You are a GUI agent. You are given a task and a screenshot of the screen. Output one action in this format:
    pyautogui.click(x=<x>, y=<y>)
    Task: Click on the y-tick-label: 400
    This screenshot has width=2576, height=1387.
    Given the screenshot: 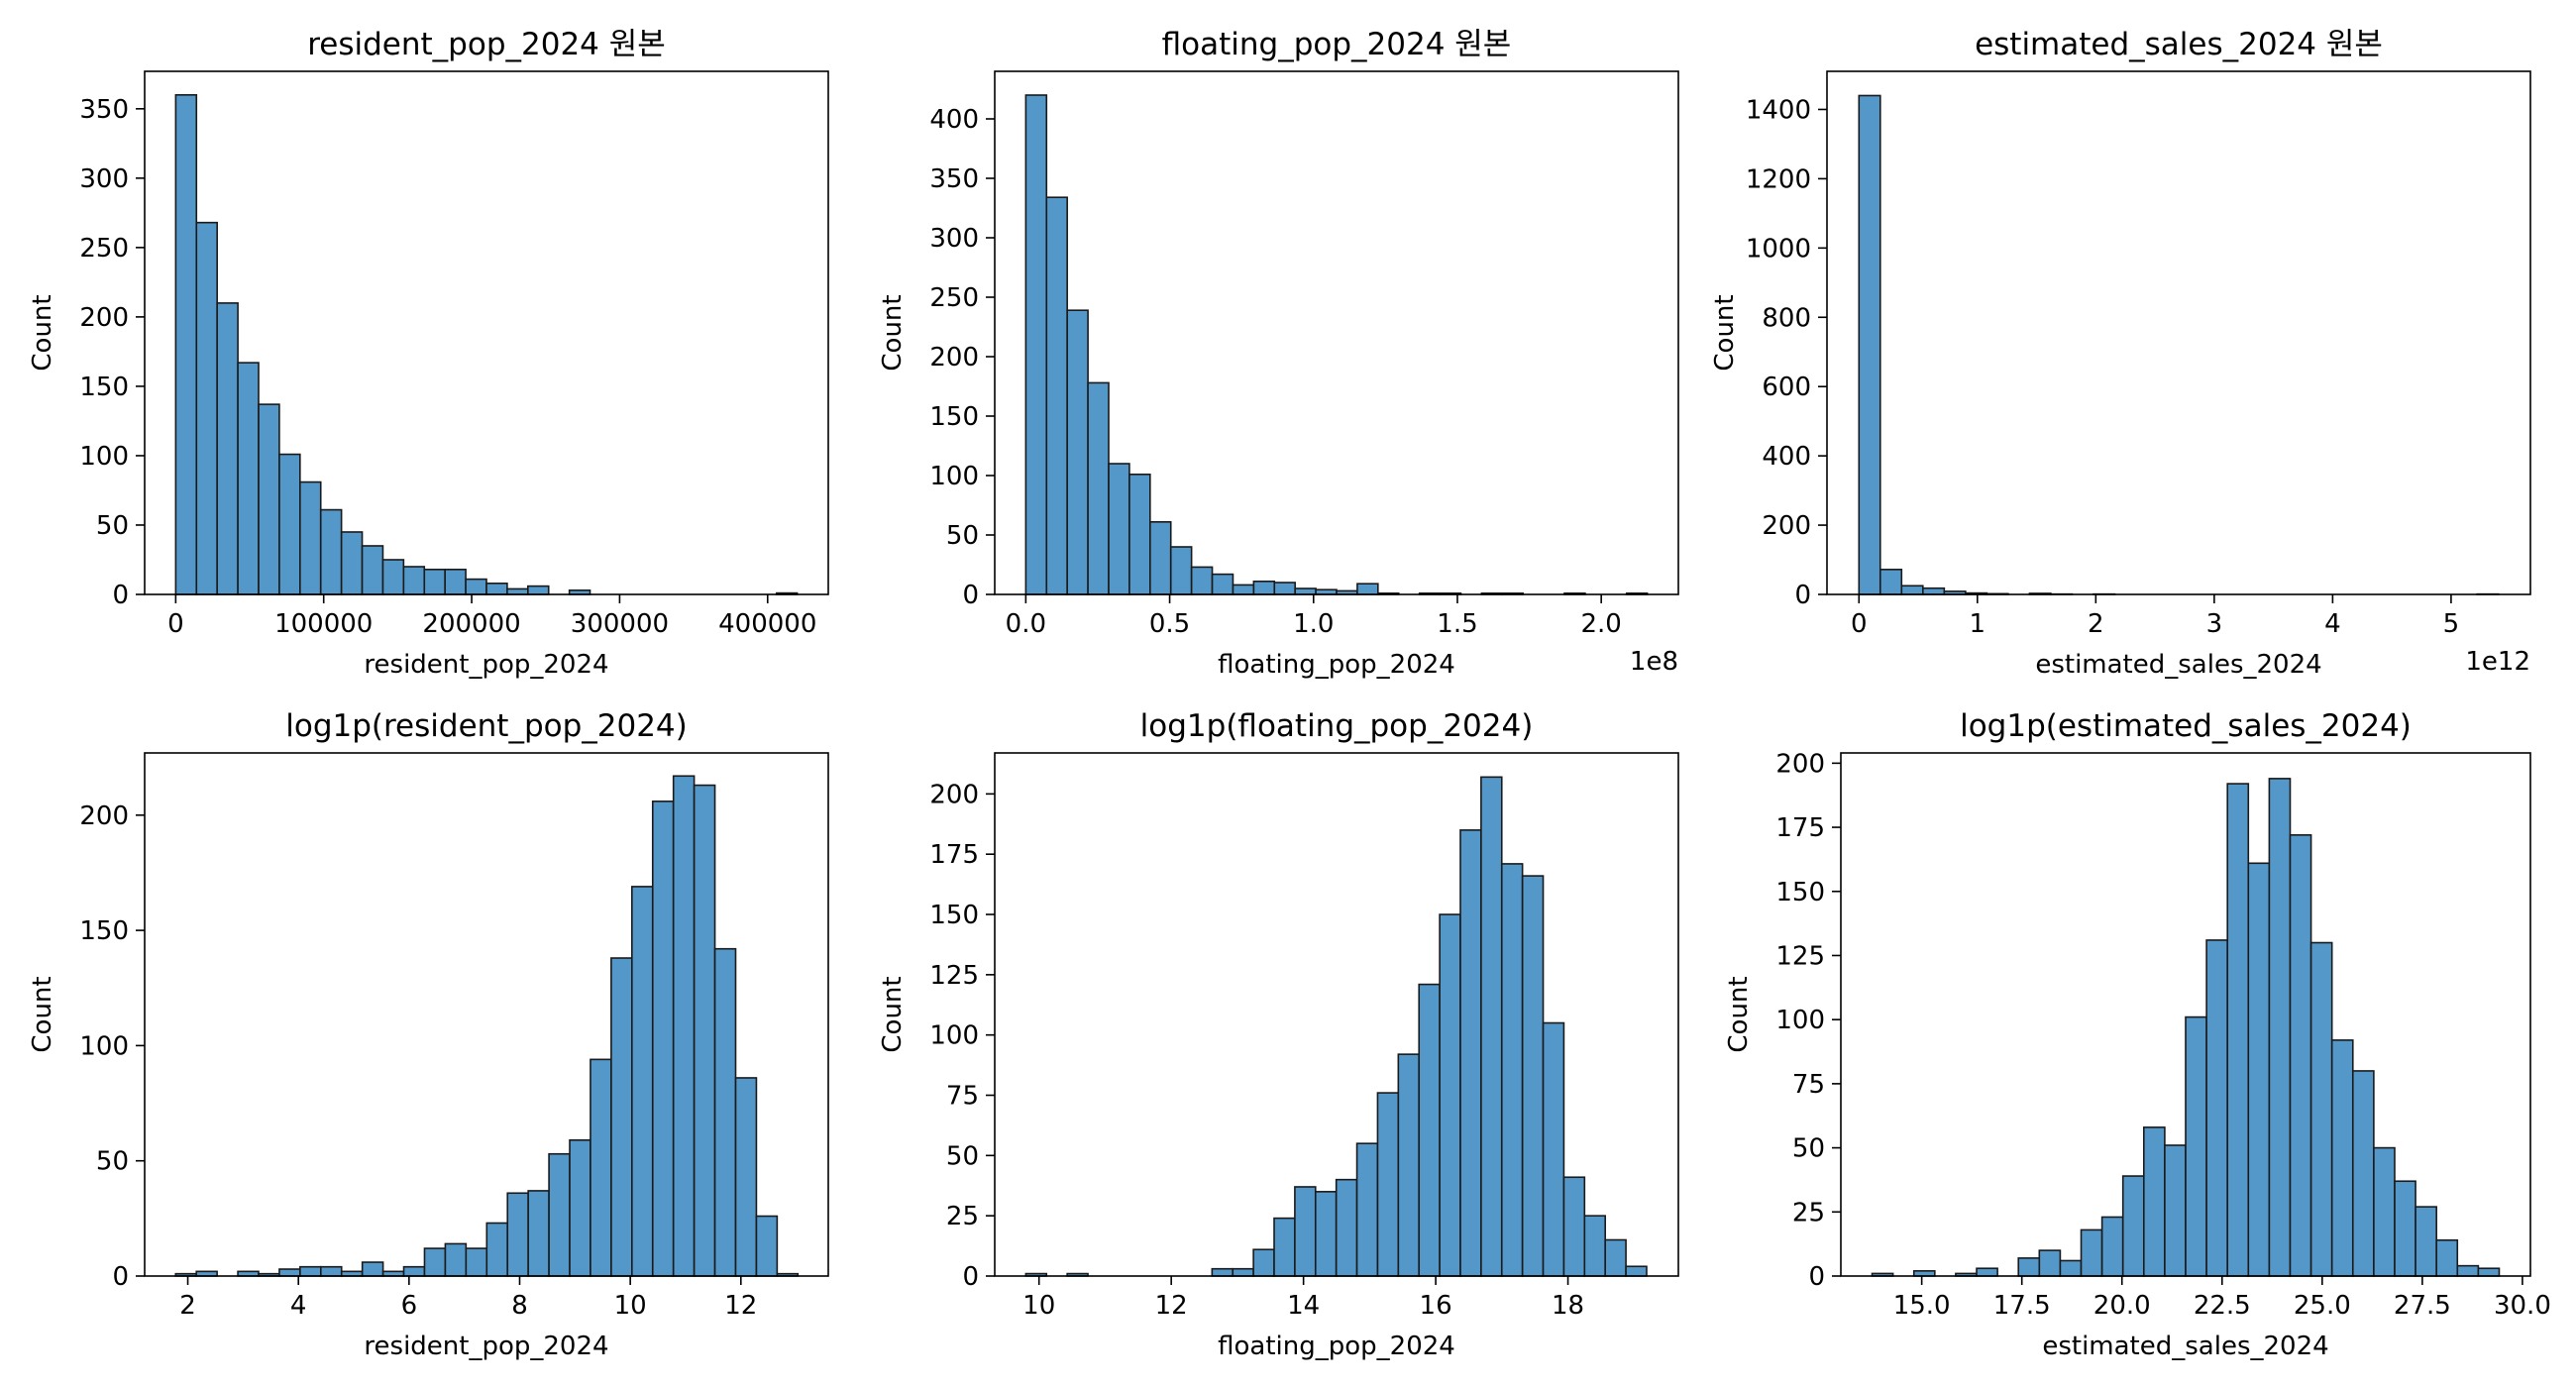 What is the action you would take?
    pyautogui.click(x=1787, y=457)
    